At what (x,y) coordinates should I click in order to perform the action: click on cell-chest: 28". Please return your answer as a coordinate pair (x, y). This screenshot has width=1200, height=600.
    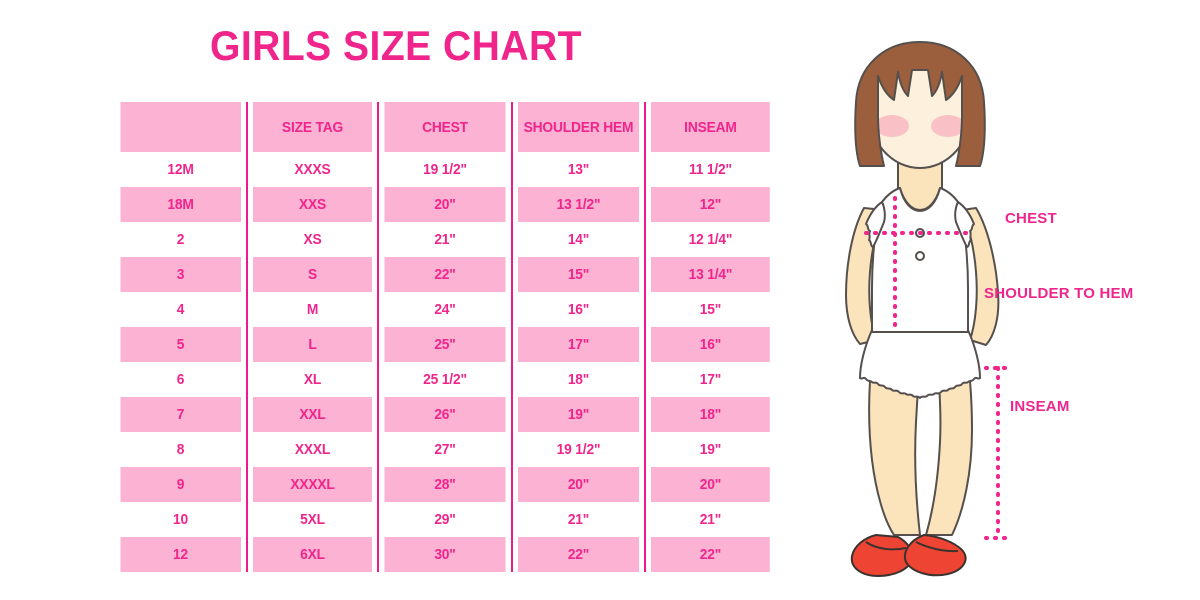
    Looking at the image, I should click on (444, 484).